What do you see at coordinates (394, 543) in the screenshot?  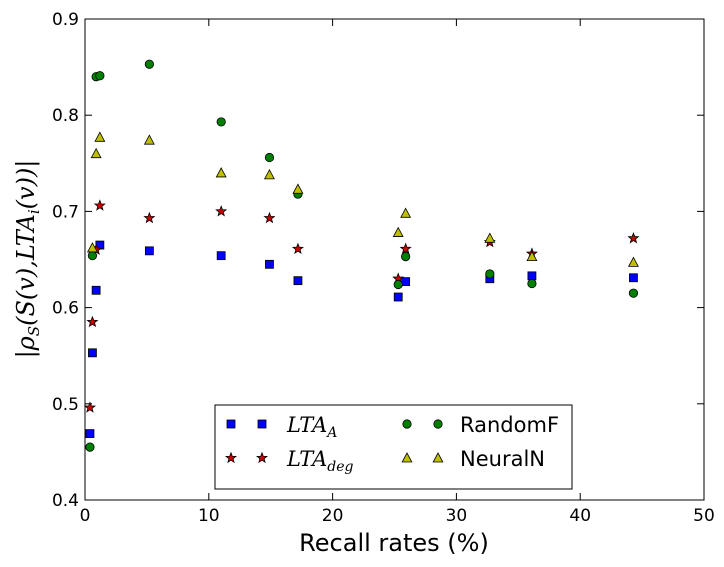 I see `x-axis-label: Recall rates (%)` at bounding box center [394, 543].